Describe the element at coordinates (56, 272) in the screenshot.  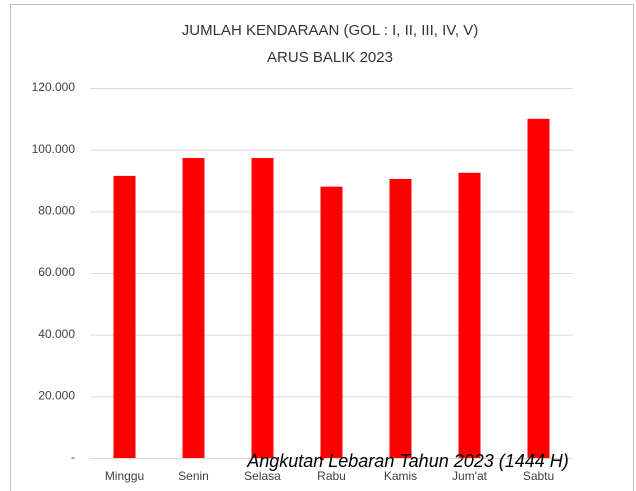
I see `y-tick-label: 60.000` at that location.